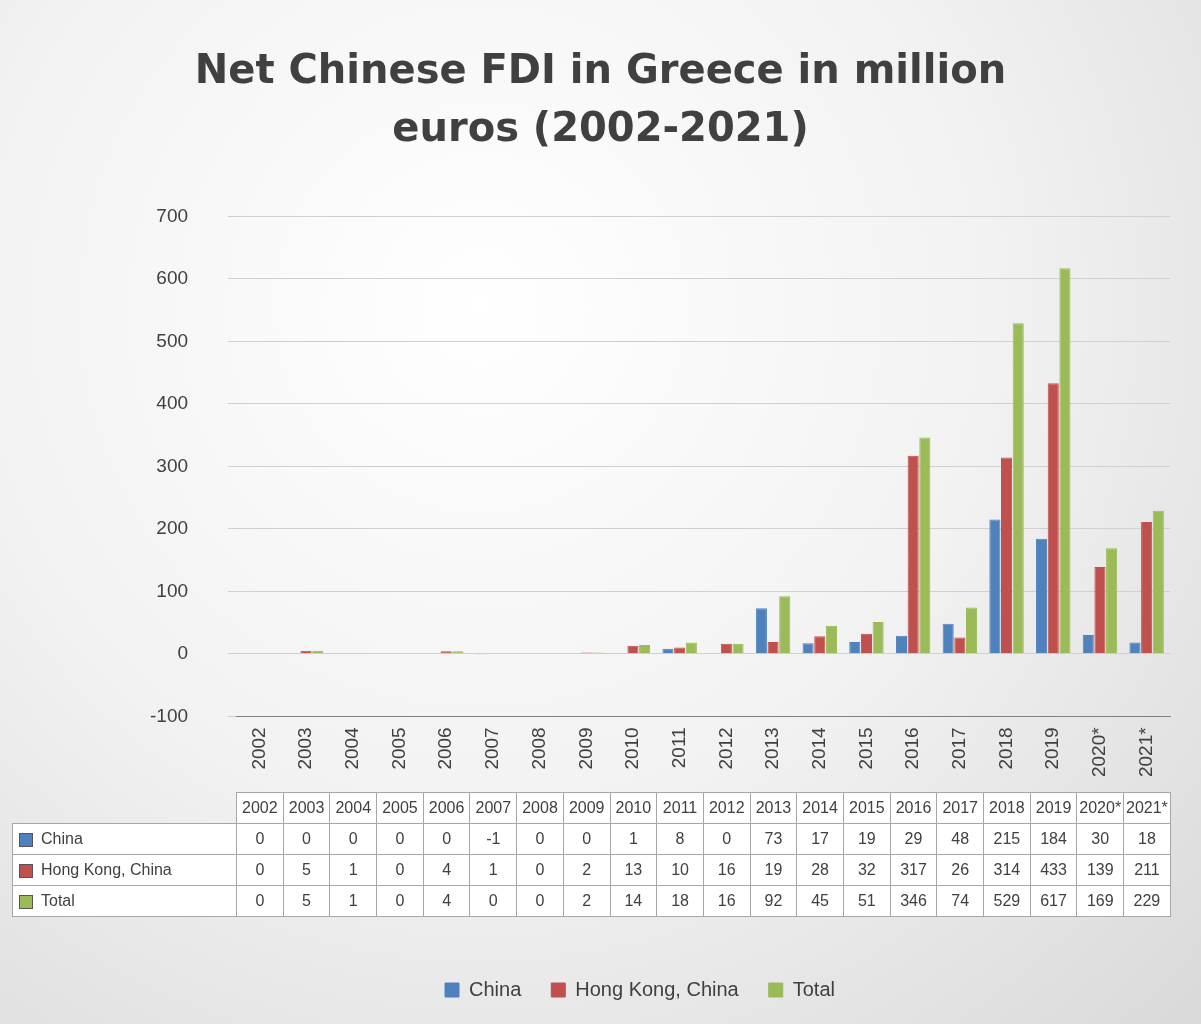 Image resolution: width=1201 pixels, height=1024 pixels. What do you see at coordinates (172, 403) in the screenshot?
I see `y-tick-label: 400` at bounding box center [172, 403].